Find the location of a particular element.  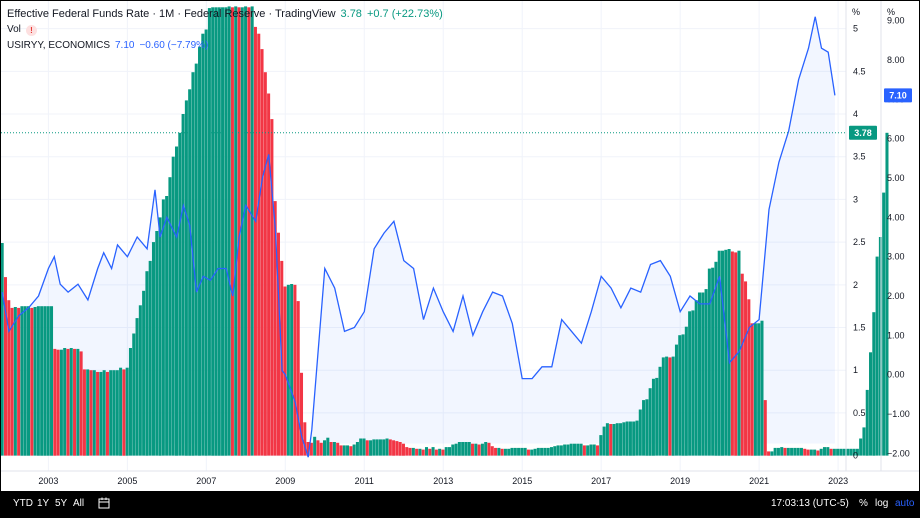

left-tick-label: 3.5 is located at coordinates (859, 157).